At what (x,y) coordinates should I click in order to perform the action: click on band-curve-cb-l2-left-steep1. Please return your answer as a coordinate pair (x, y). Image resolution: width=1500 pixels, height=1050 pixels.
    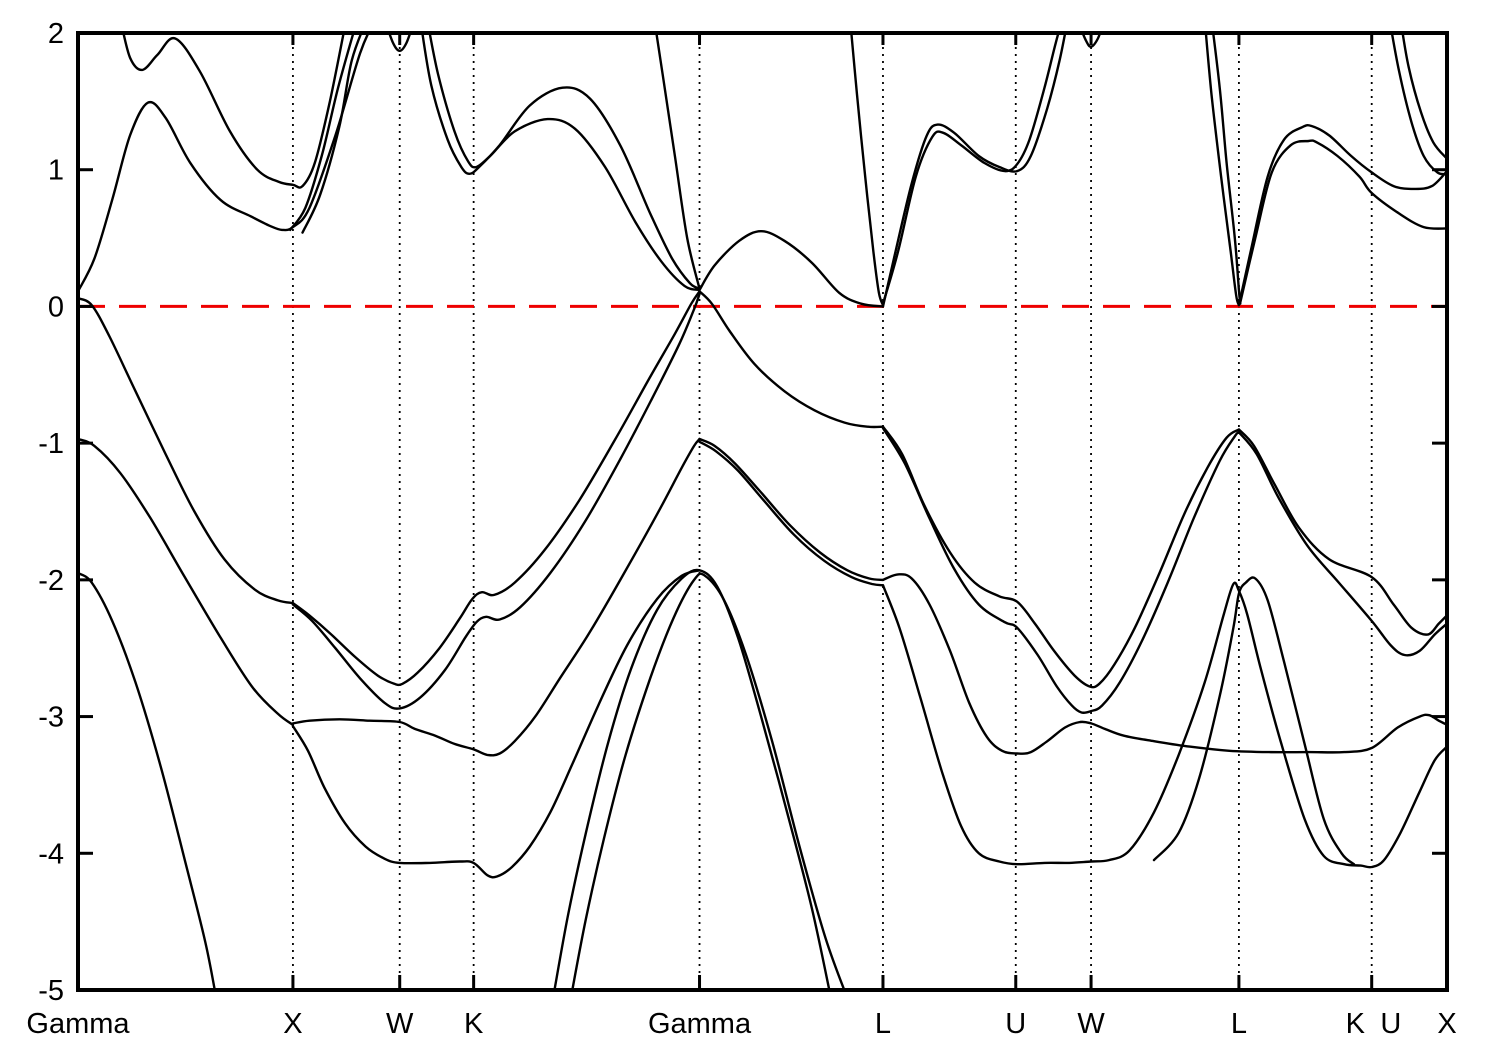
    Looking at the image, I should click on (1222, 170).